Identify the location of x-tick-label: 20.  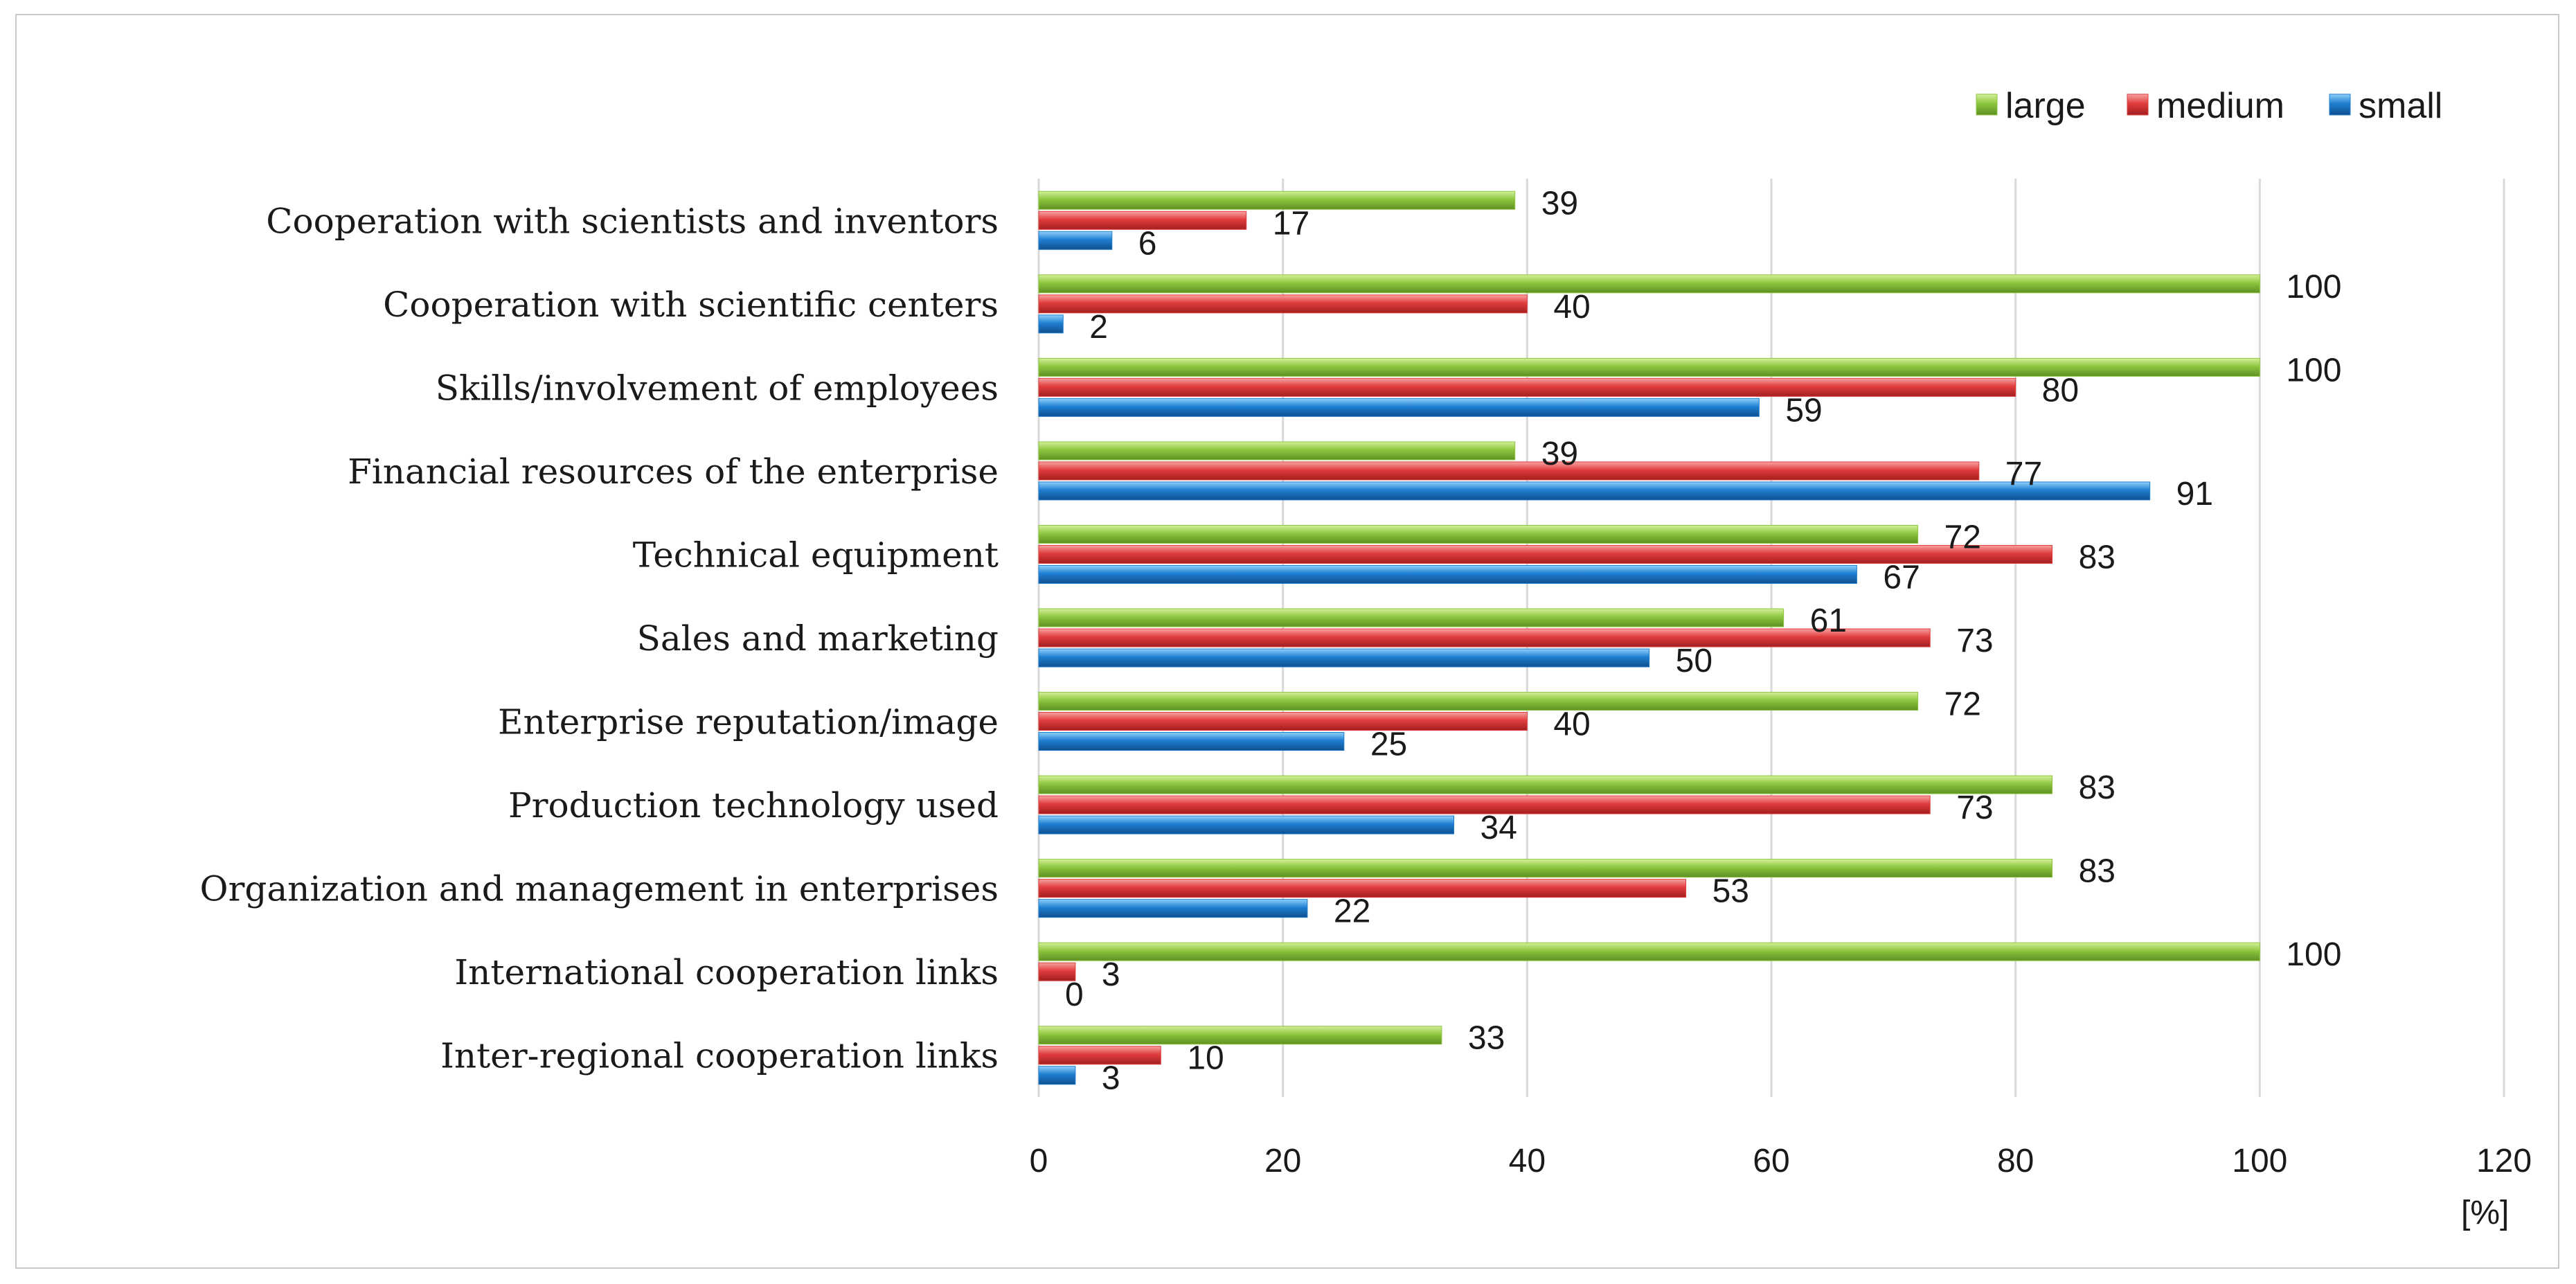
(1282, 1161).